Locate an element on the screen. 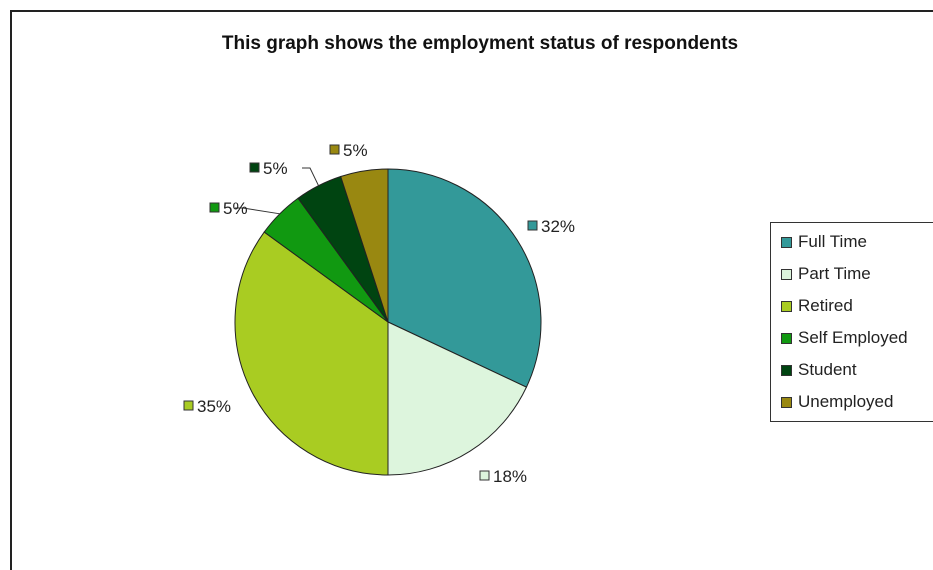 The image size is (933, 570). pie-slice-full-time is located at coordinates (464, 278).